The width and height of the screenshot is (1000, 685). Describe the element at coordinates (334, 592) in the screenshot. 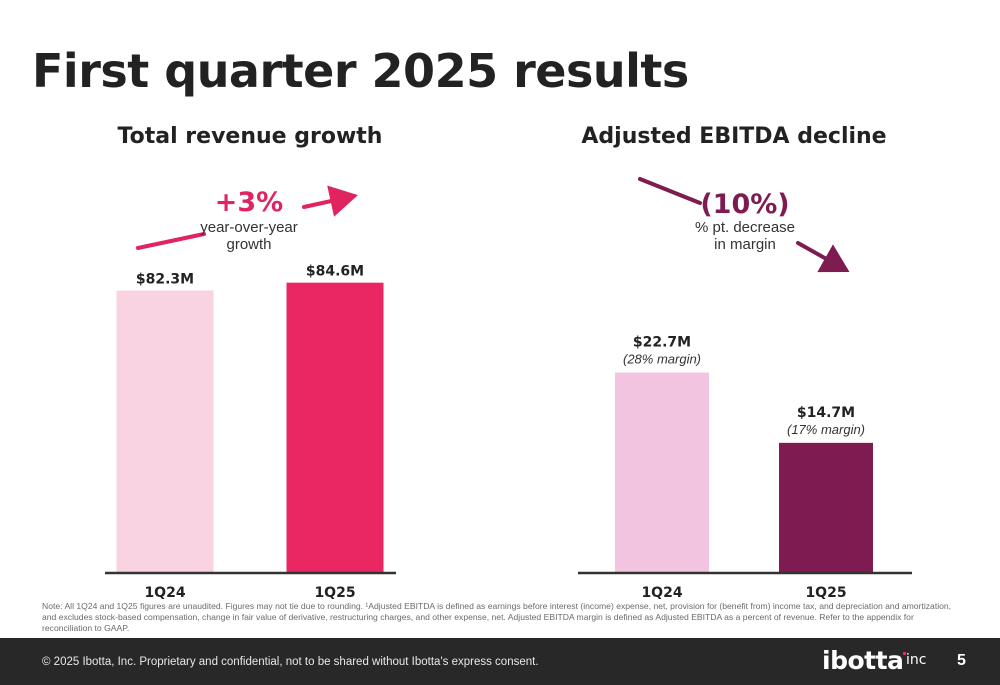

I see `revenue-category-label-1q25: 1Q25` at that location.